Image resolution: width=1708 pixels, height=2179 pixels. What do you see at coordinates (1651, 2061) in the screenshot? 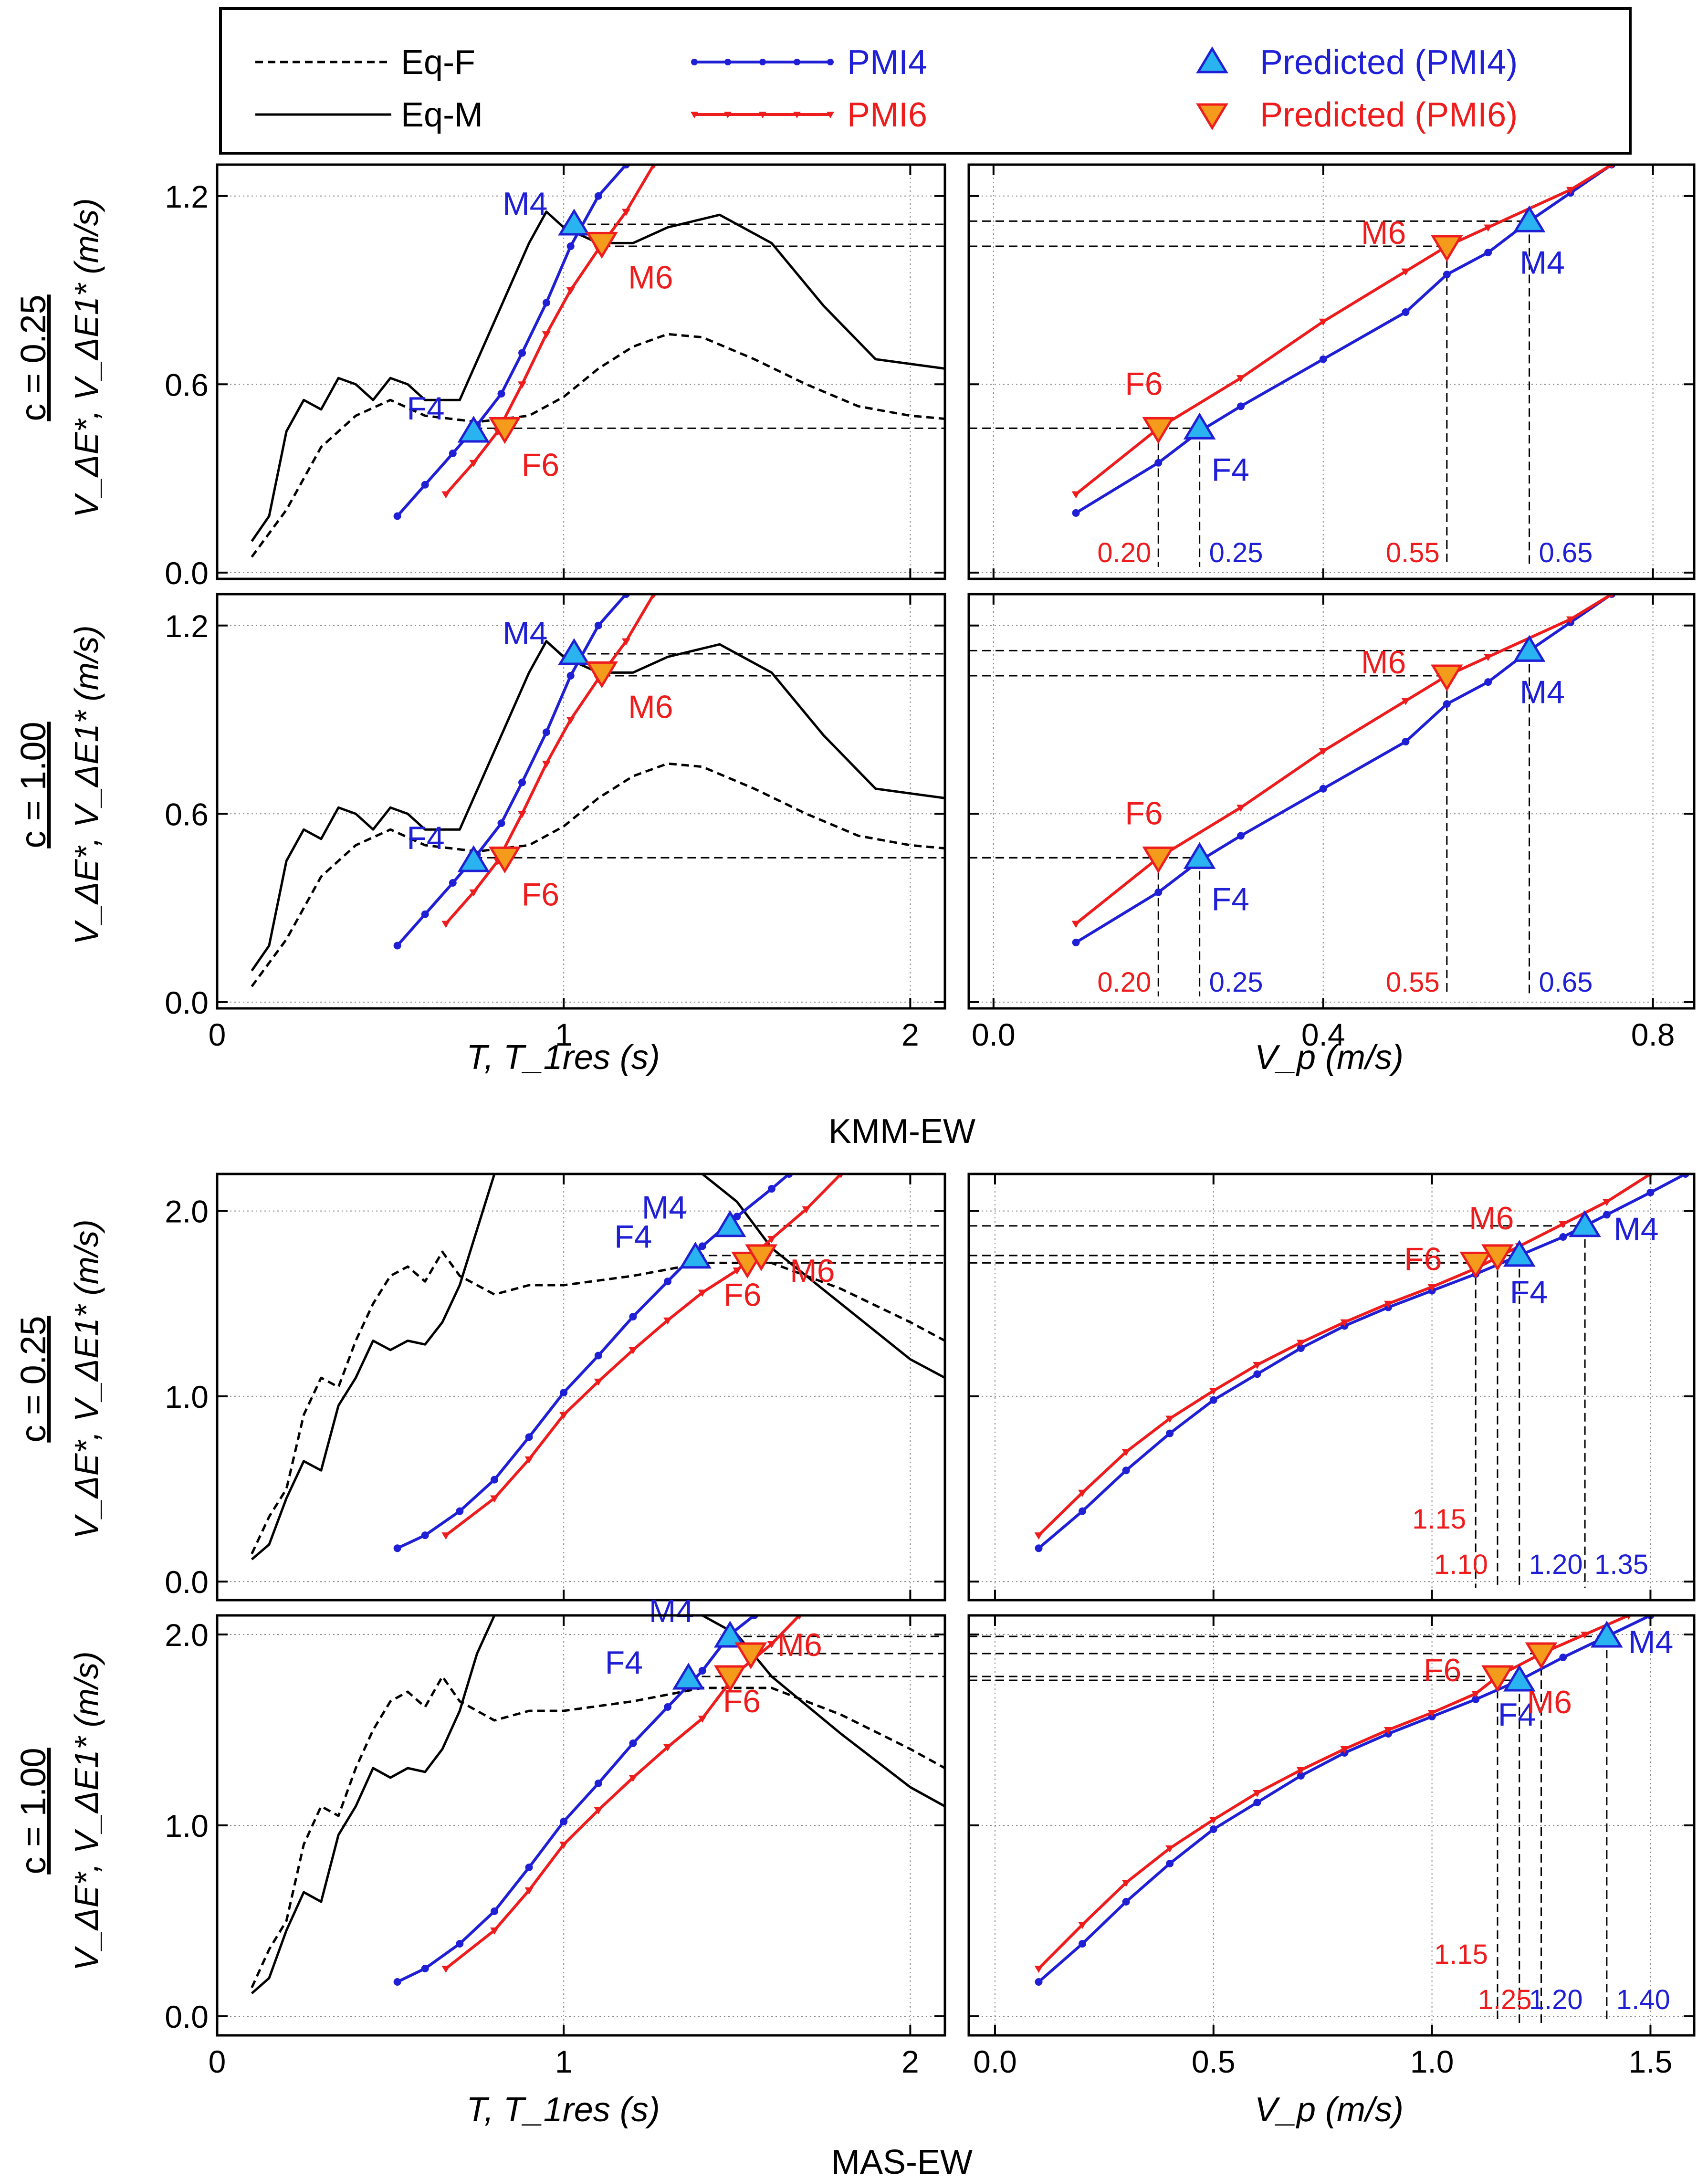
I see `tick-label-x: 1.5` at bounding box center [1651, 2061].